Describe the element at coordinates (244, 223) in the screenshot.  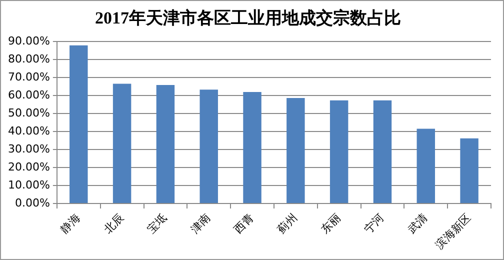
I see `x-tick-label: 西青` at that location.